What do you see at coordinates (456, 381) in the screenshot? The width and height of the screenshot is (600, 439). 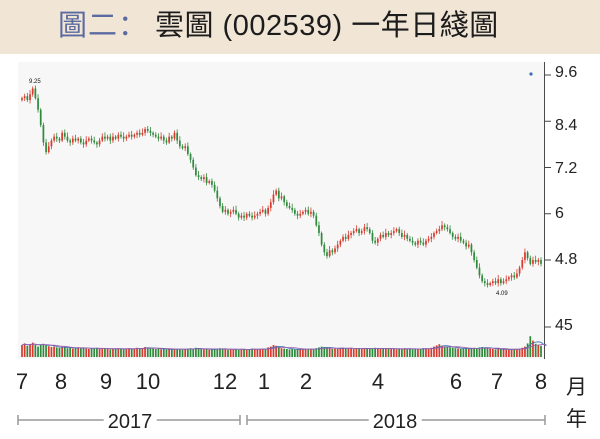 I see `x-tick-label: 6` at bounding box center [456, 381].